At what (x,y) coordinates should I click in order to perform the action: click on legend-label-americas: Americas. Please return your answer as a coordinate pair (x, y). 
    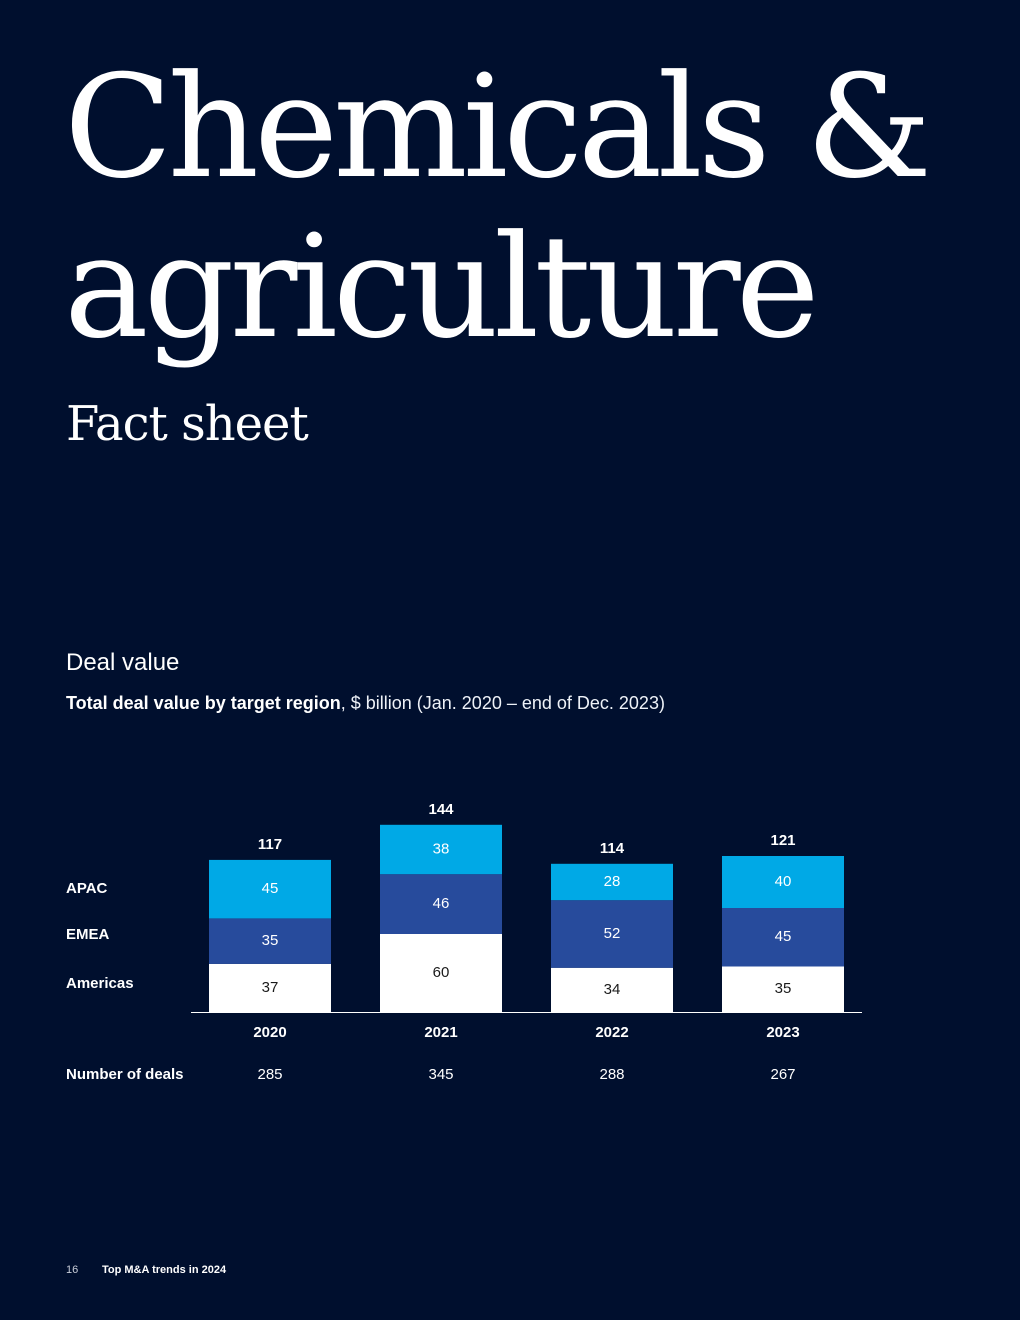
    Looking at the image, I should click on (100, 983).